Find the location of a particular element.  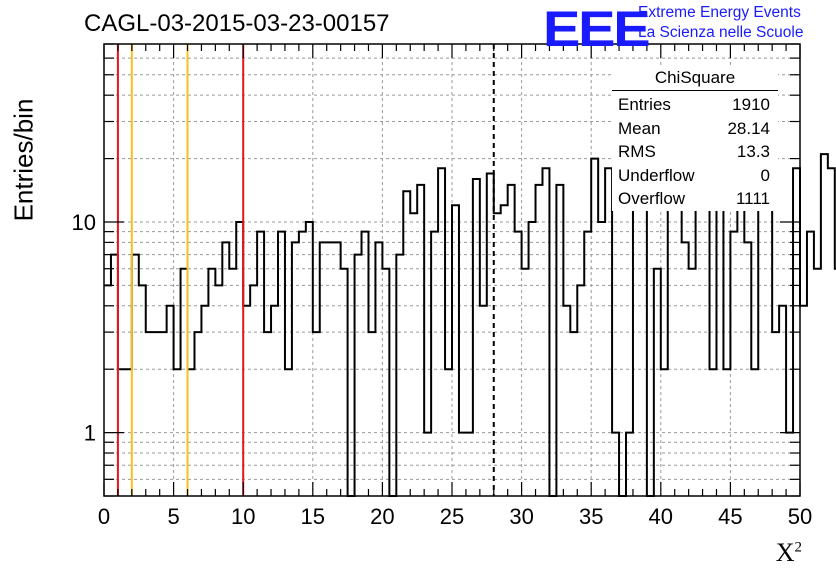

x-tick-label: 40 is located at coordinates (661, 516).